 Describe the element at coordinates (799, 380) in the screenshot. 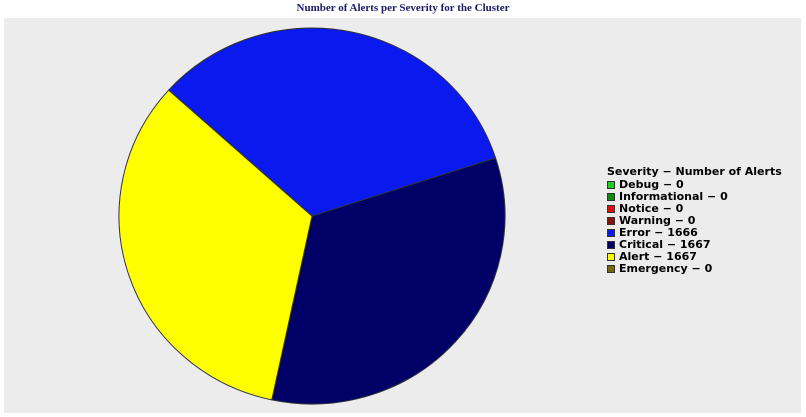

I see `figure-id-mark` at that location.